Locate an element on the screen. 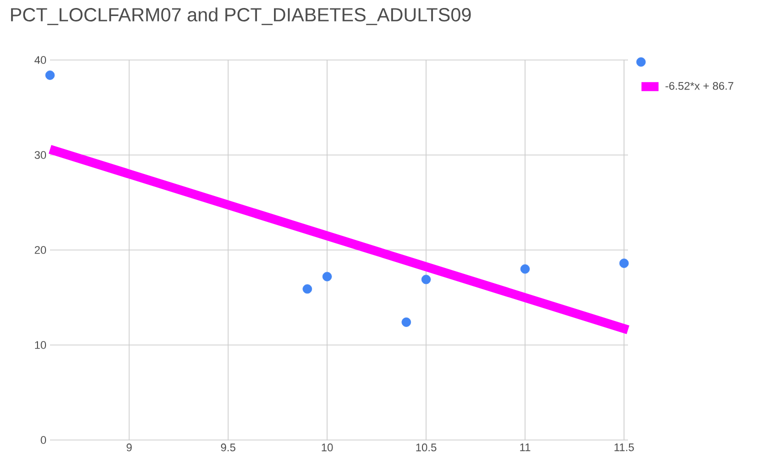 The width and height of the screenshot is (780, 466). y-tick-label: 0 is located at coordinates (43, 440).